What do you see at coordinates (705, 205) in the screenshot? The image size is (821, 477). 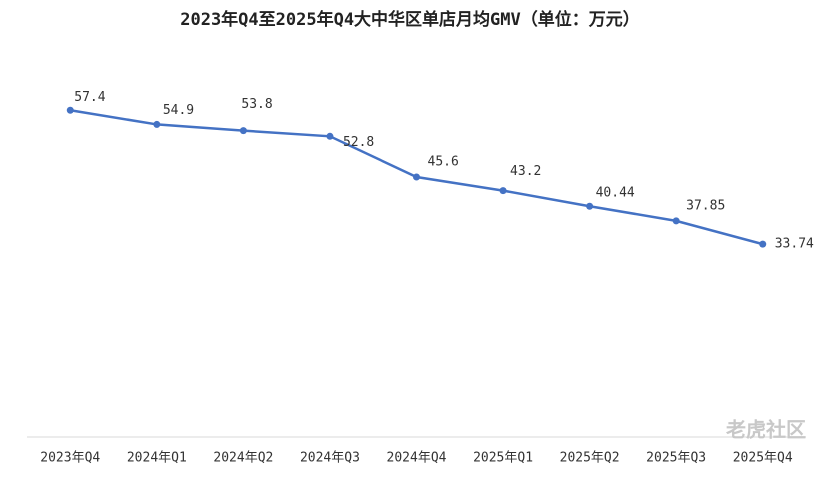 I see `data-label: 37.85` at bounding box center [705, 205].